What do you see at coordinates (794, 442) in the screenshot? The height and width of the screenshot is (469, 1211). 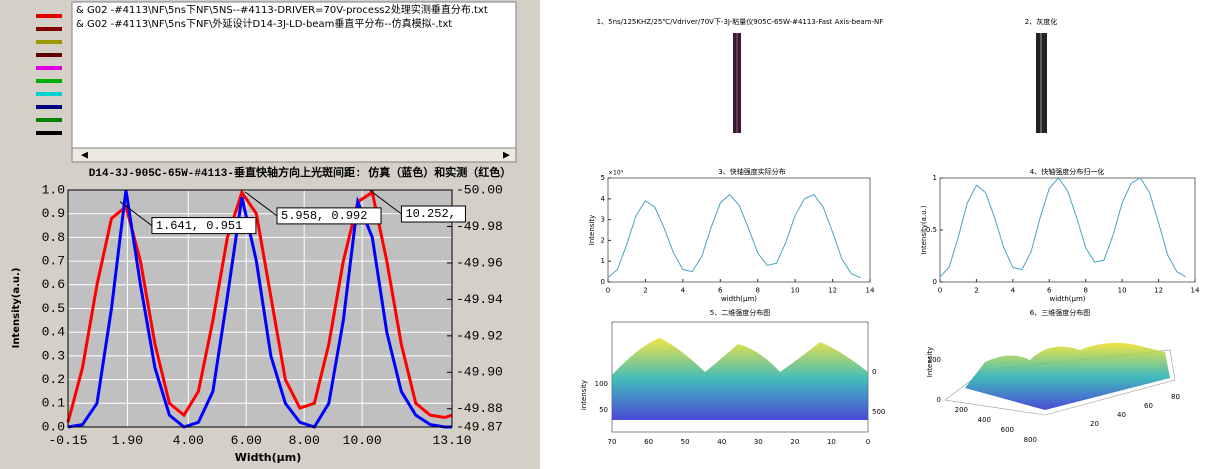 I see `x-tick-label: 20` at bounding box center [794, 442].